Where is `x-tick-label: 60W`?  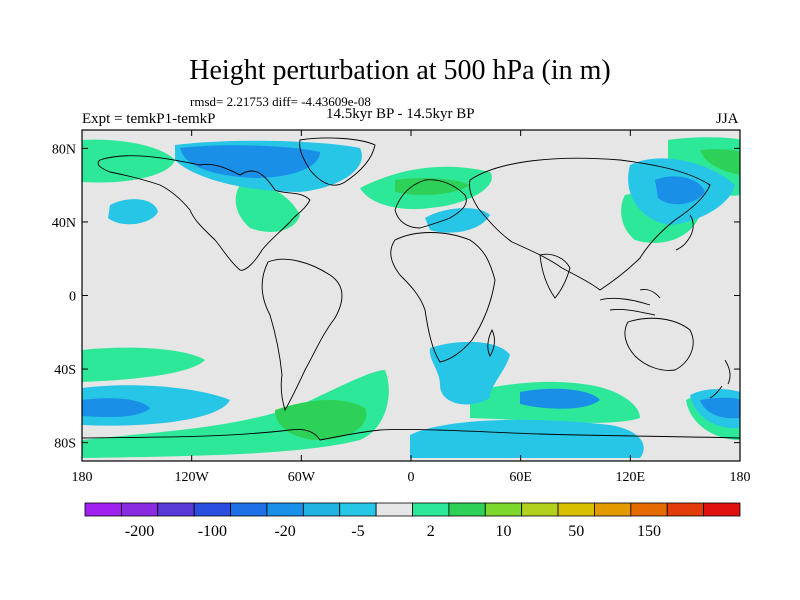 x-tick-label: 60W is located at coordinates (302, 477).